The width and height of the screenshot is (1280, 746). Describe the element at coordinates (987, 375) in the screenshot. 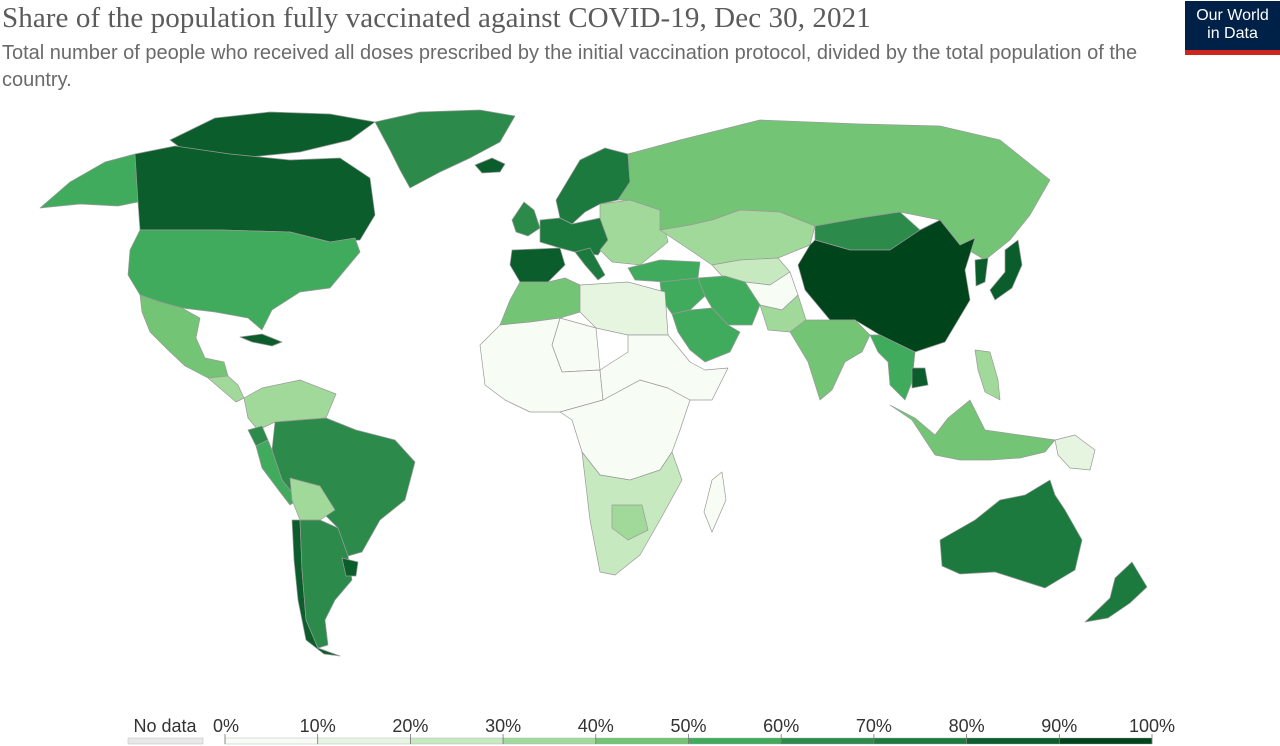

I see `region-philippines` at that location.